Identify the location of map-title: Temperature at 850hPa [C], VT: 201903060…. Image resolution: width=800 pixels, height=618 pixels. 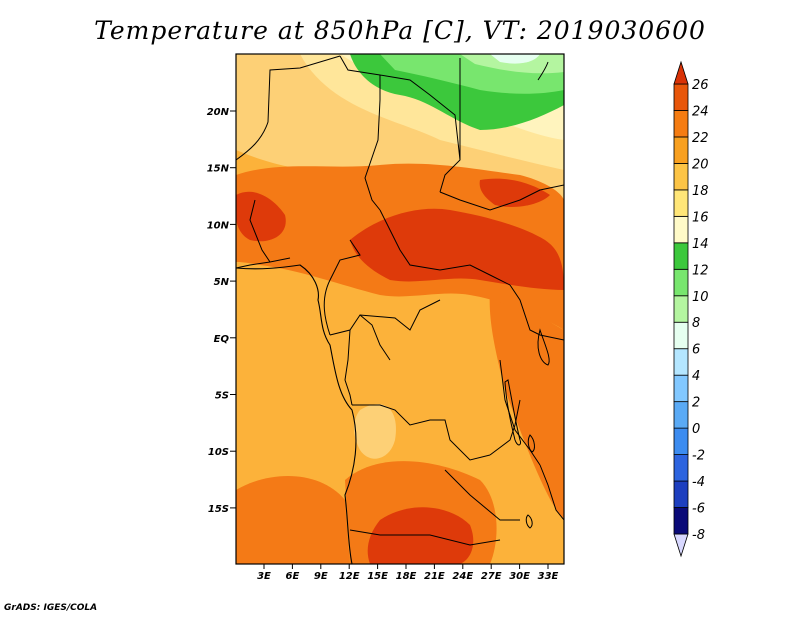
(400, 30).